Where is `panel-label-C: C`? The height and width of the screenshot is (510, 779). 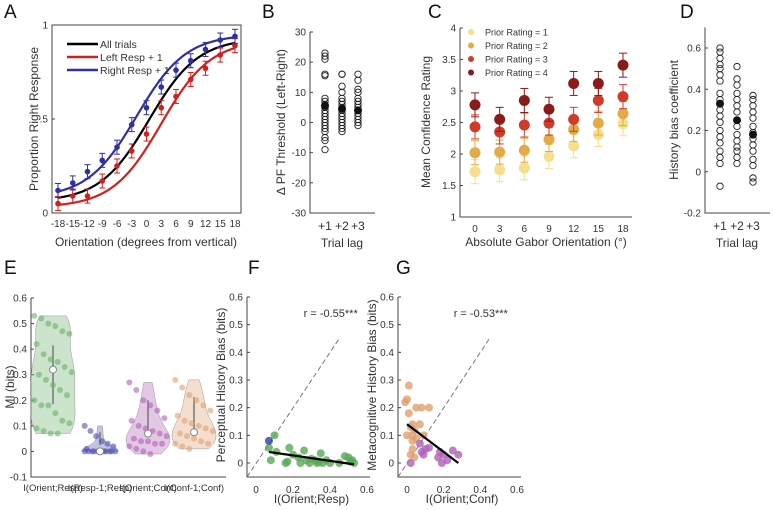
panel-label-C: C is located at coordinates (435, 12).